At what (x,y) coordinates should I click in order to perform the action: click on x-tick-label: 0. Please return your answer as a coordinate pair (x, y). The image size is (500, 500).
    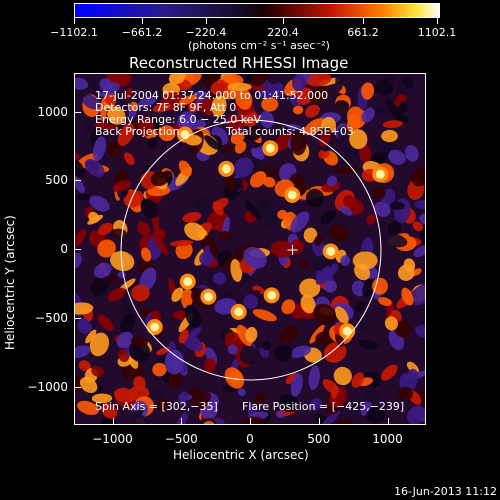
    Looking at the image, I should click on (250, 439).